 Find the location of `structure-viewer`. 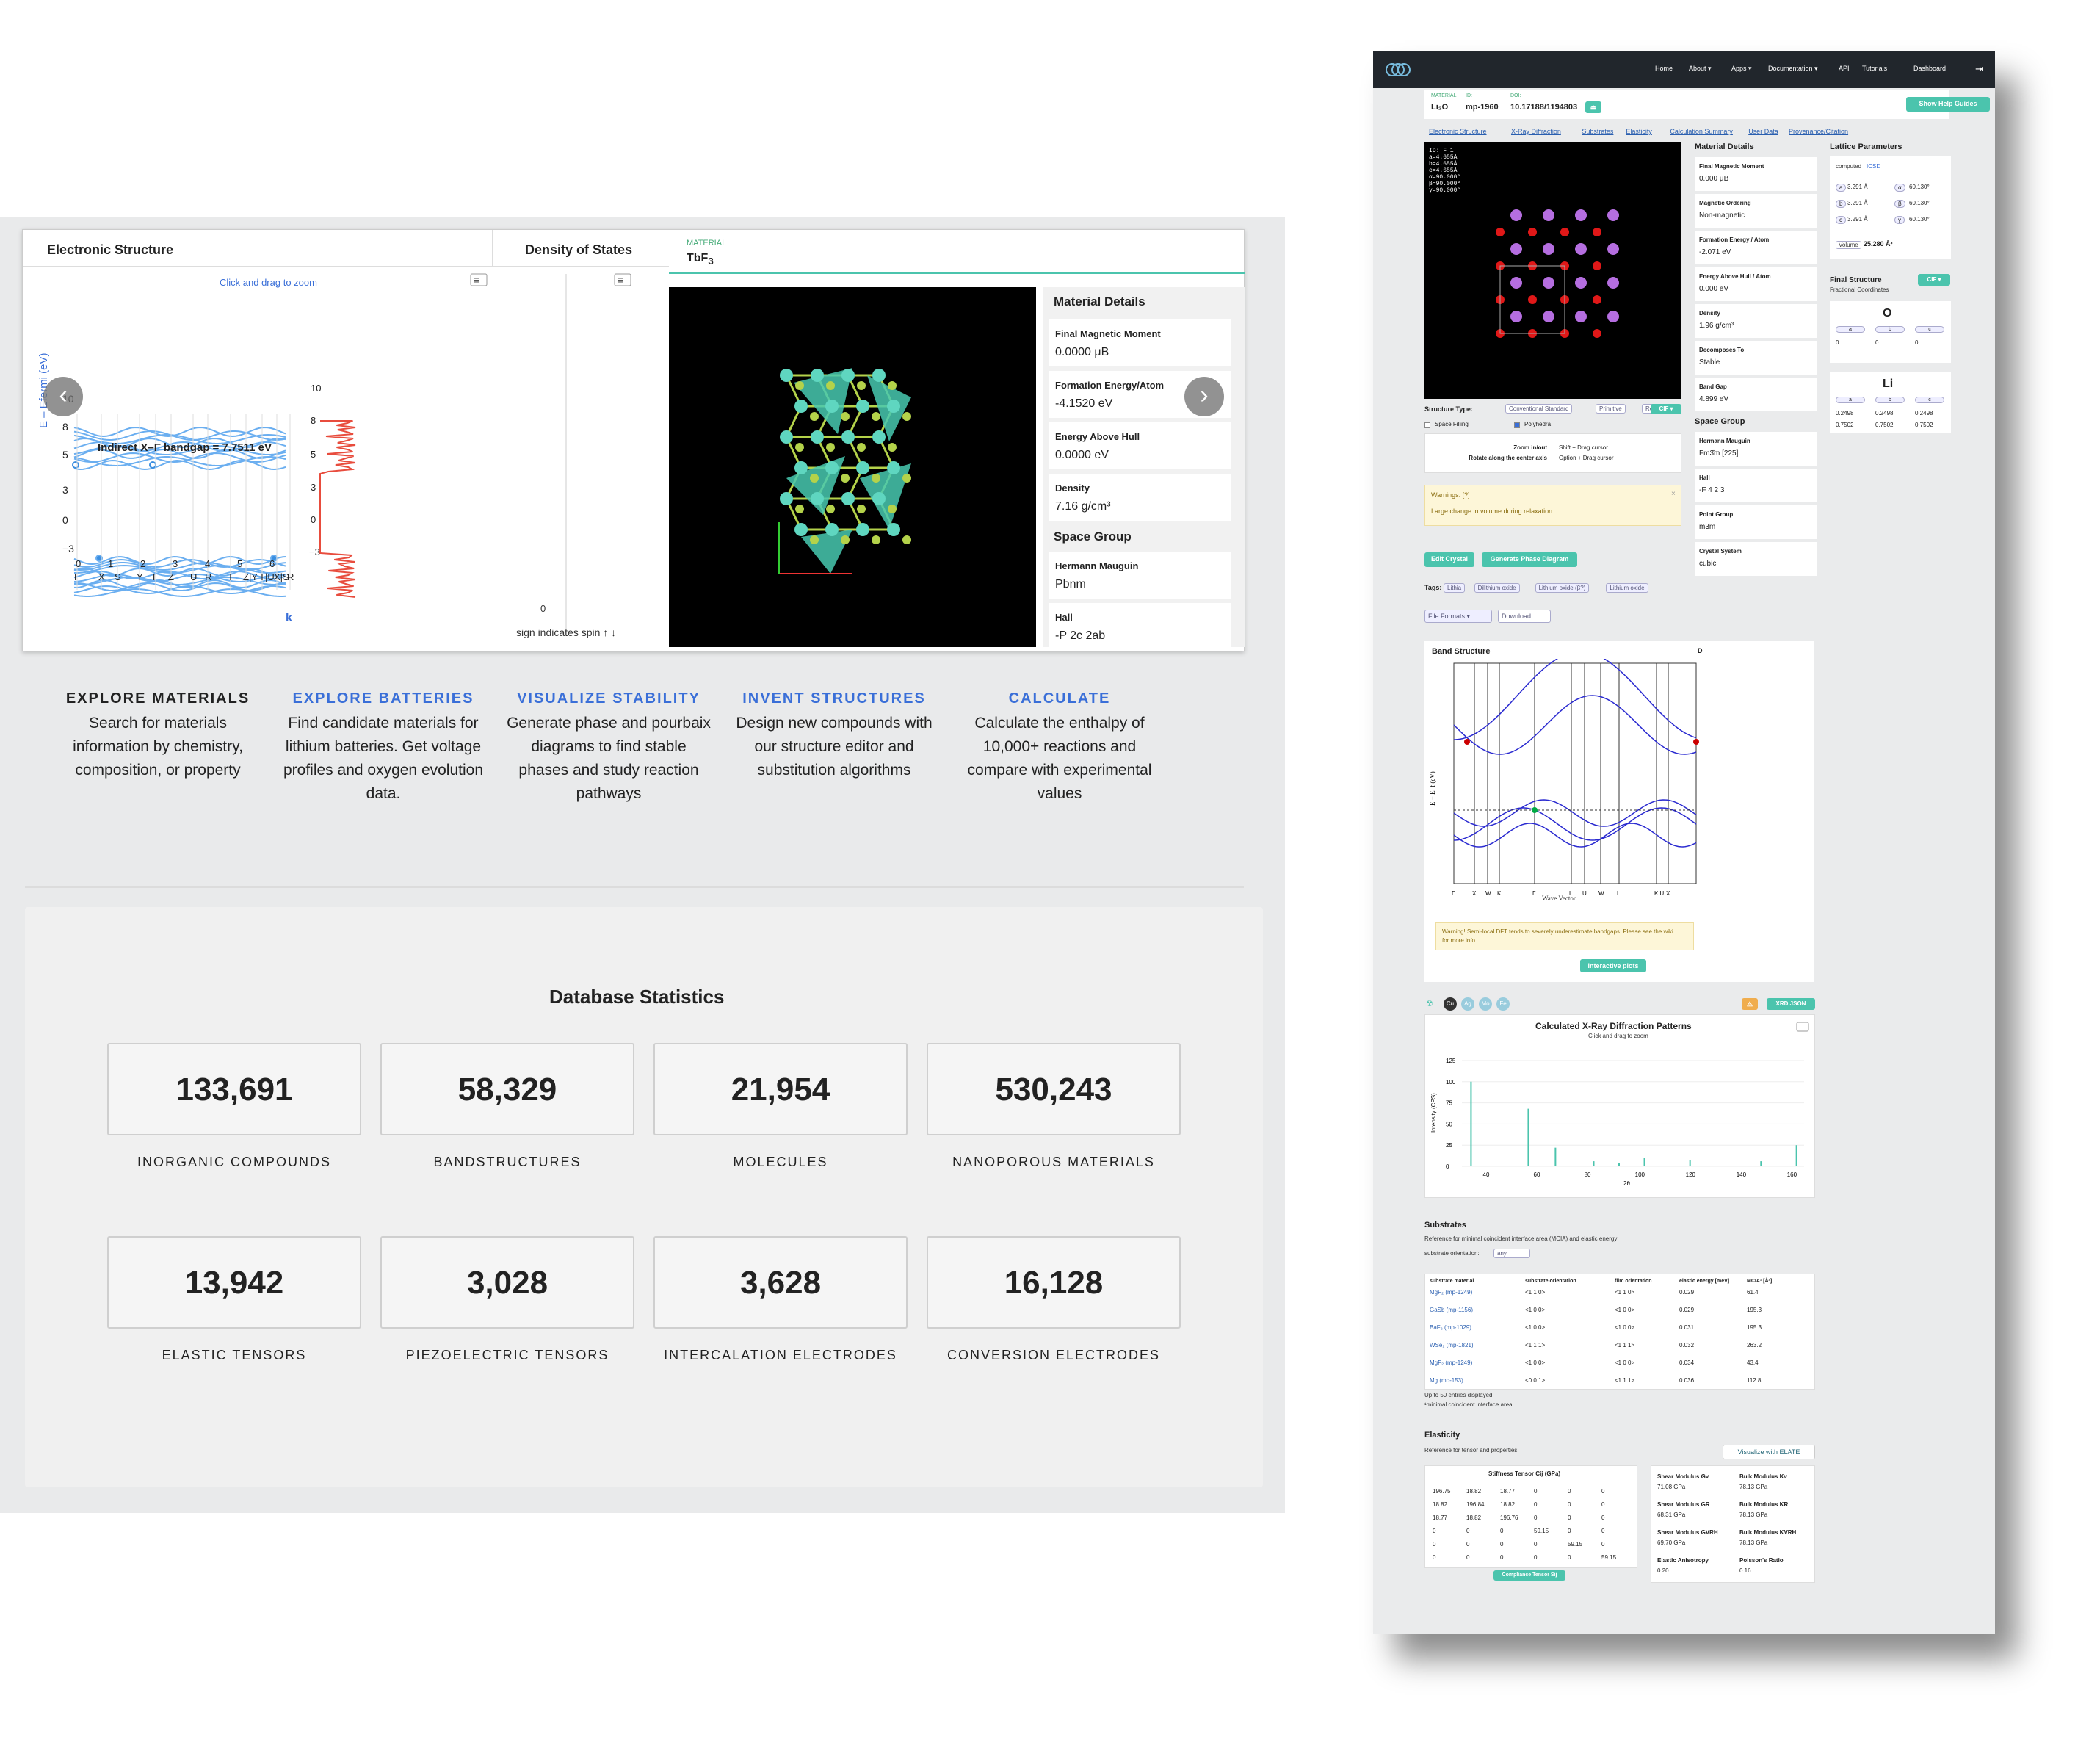

structure-viewer is located at coordinates (853, 467).